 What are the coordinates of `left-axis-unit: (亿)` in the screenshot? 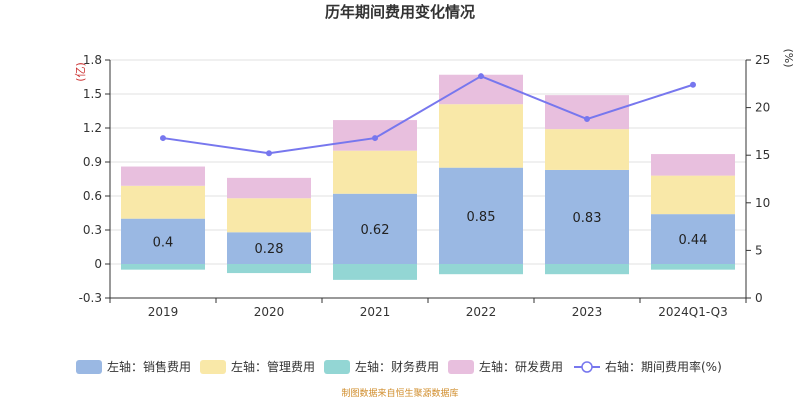 It's located at (80, 72).